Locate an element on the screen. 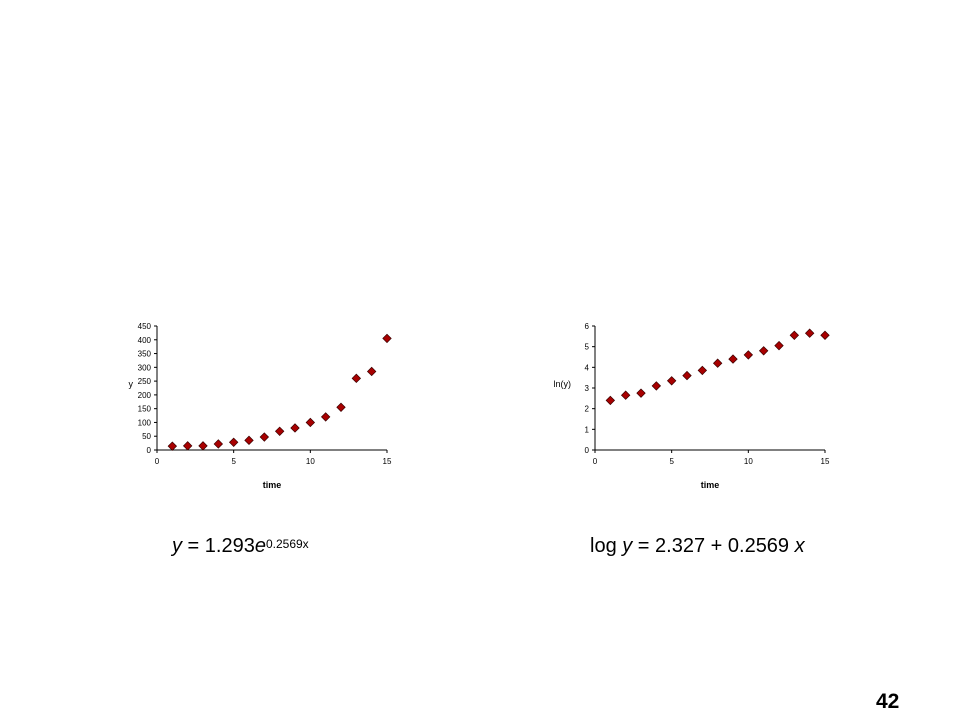  y-tick-label: 250 is located at coordinates (145, 381).